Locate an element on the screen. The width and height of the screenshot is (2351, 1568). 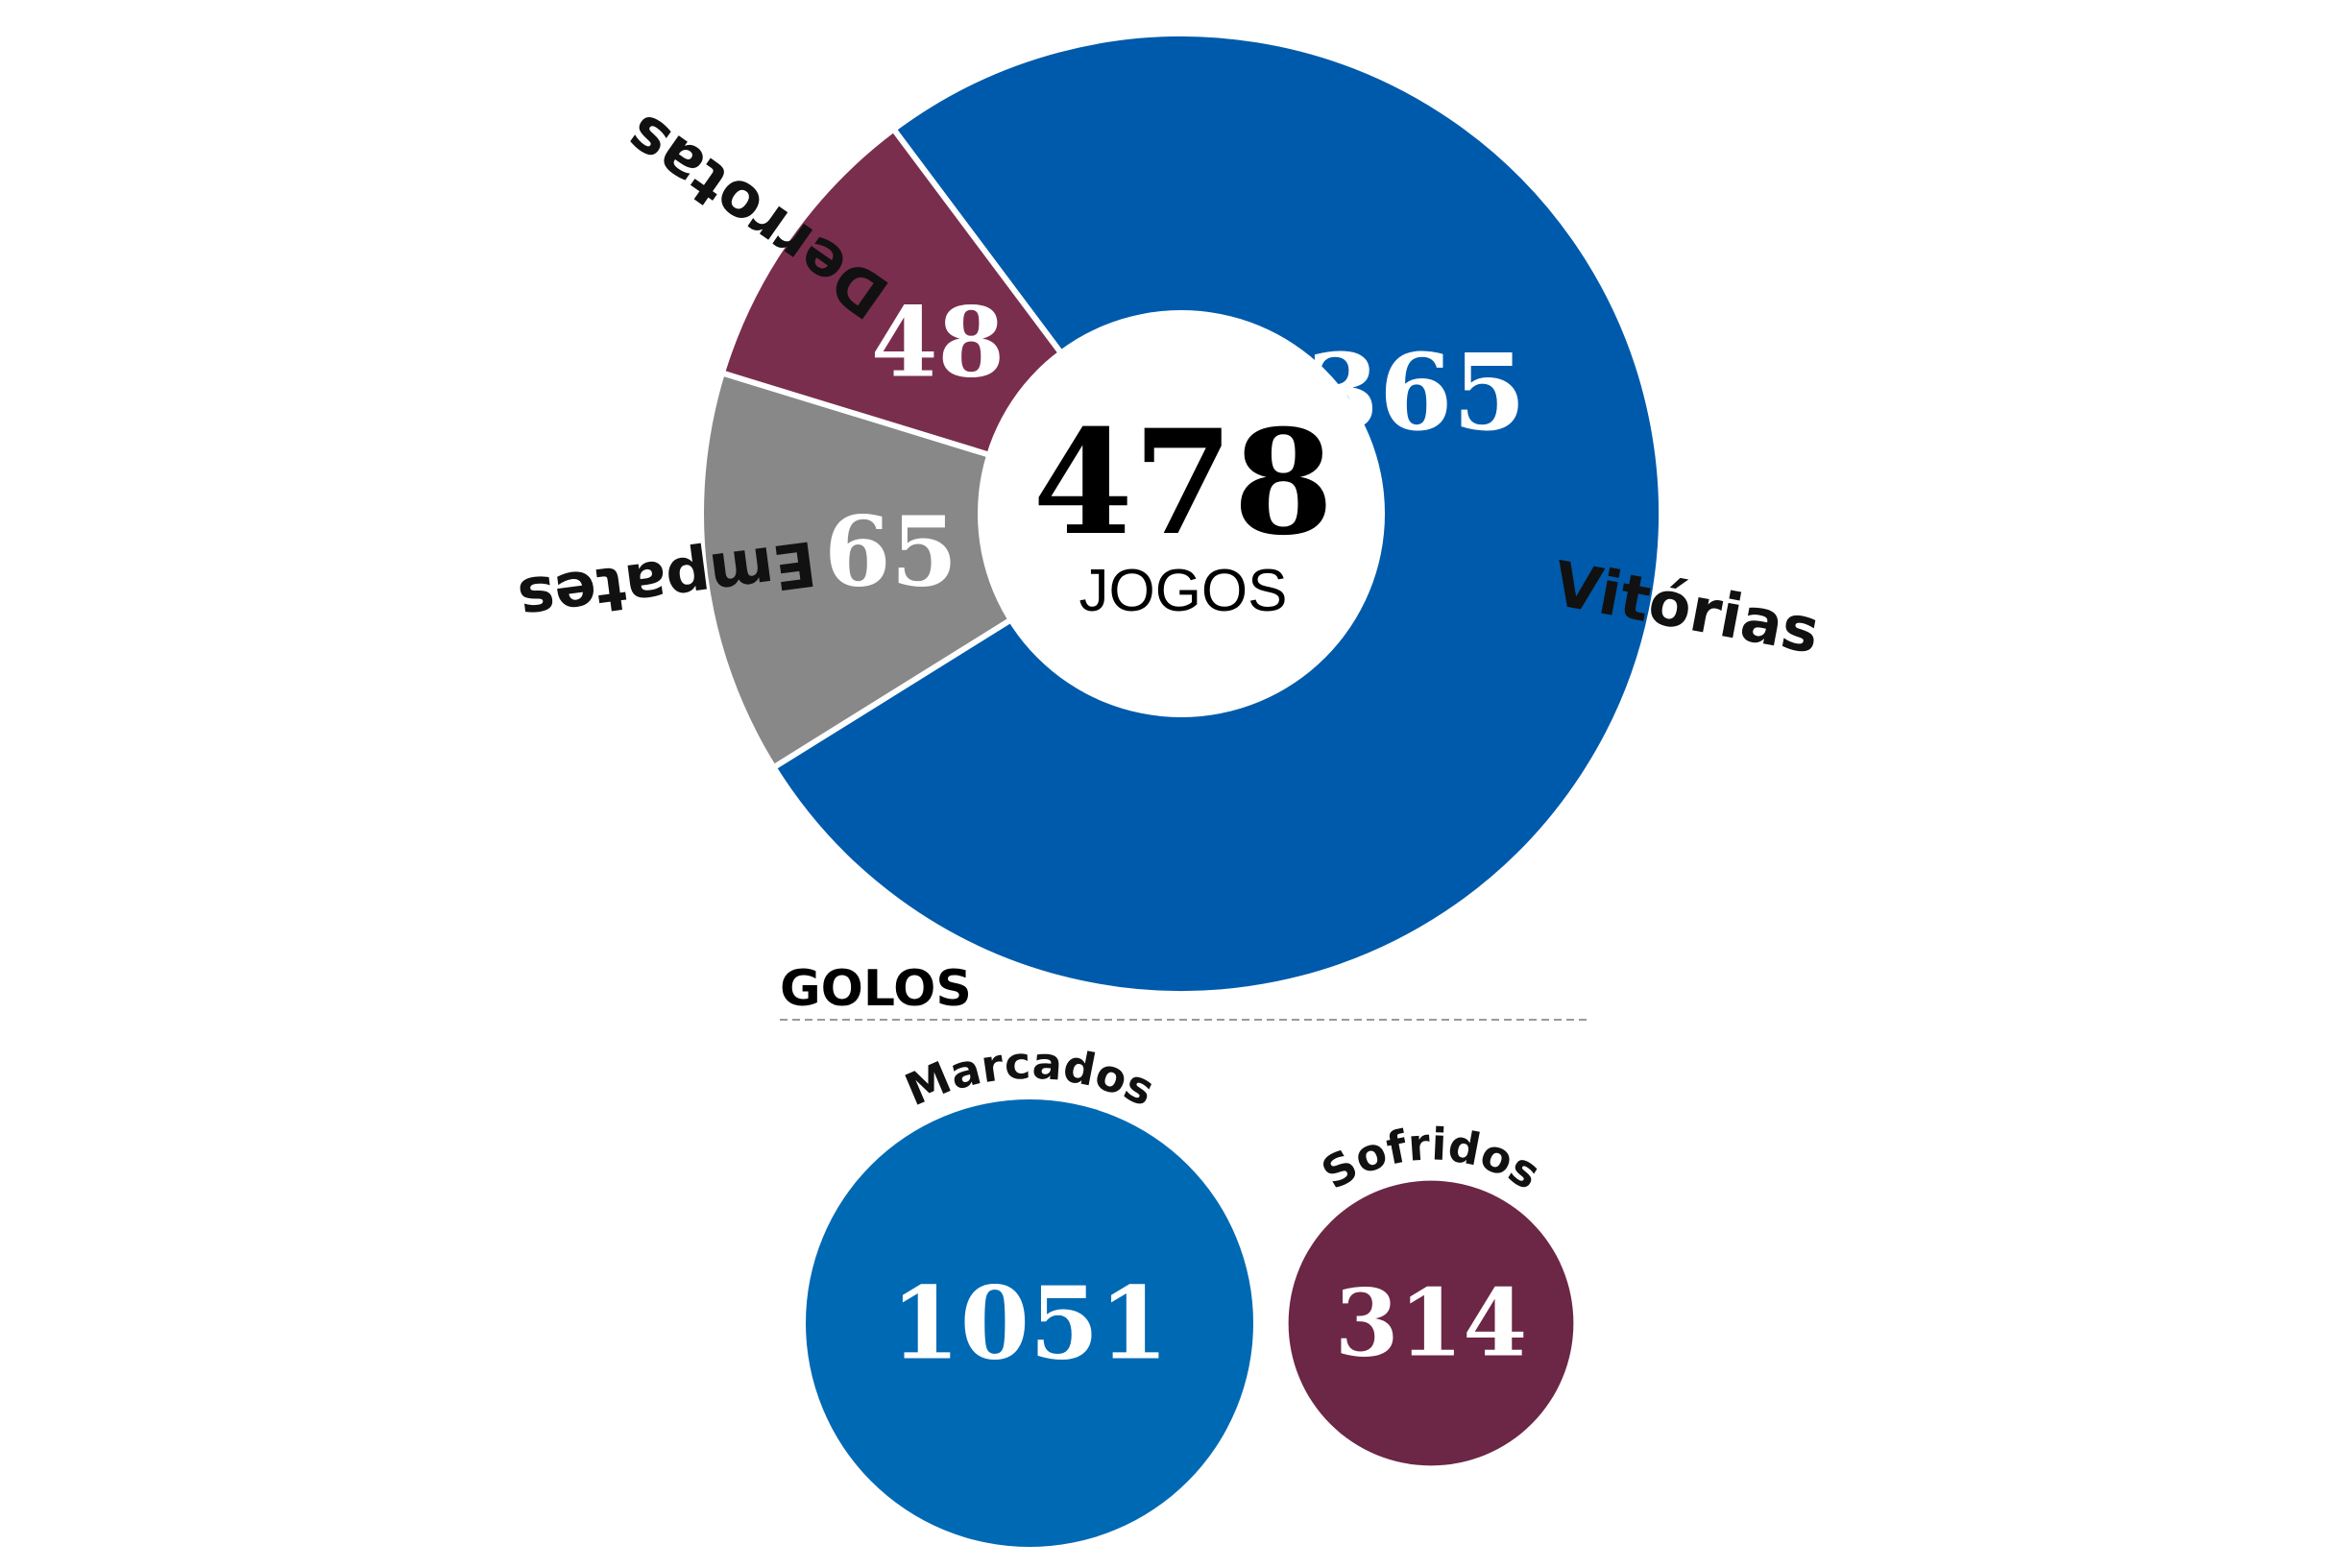
bubble-sofridos is located at coordinates (1431, 1323).